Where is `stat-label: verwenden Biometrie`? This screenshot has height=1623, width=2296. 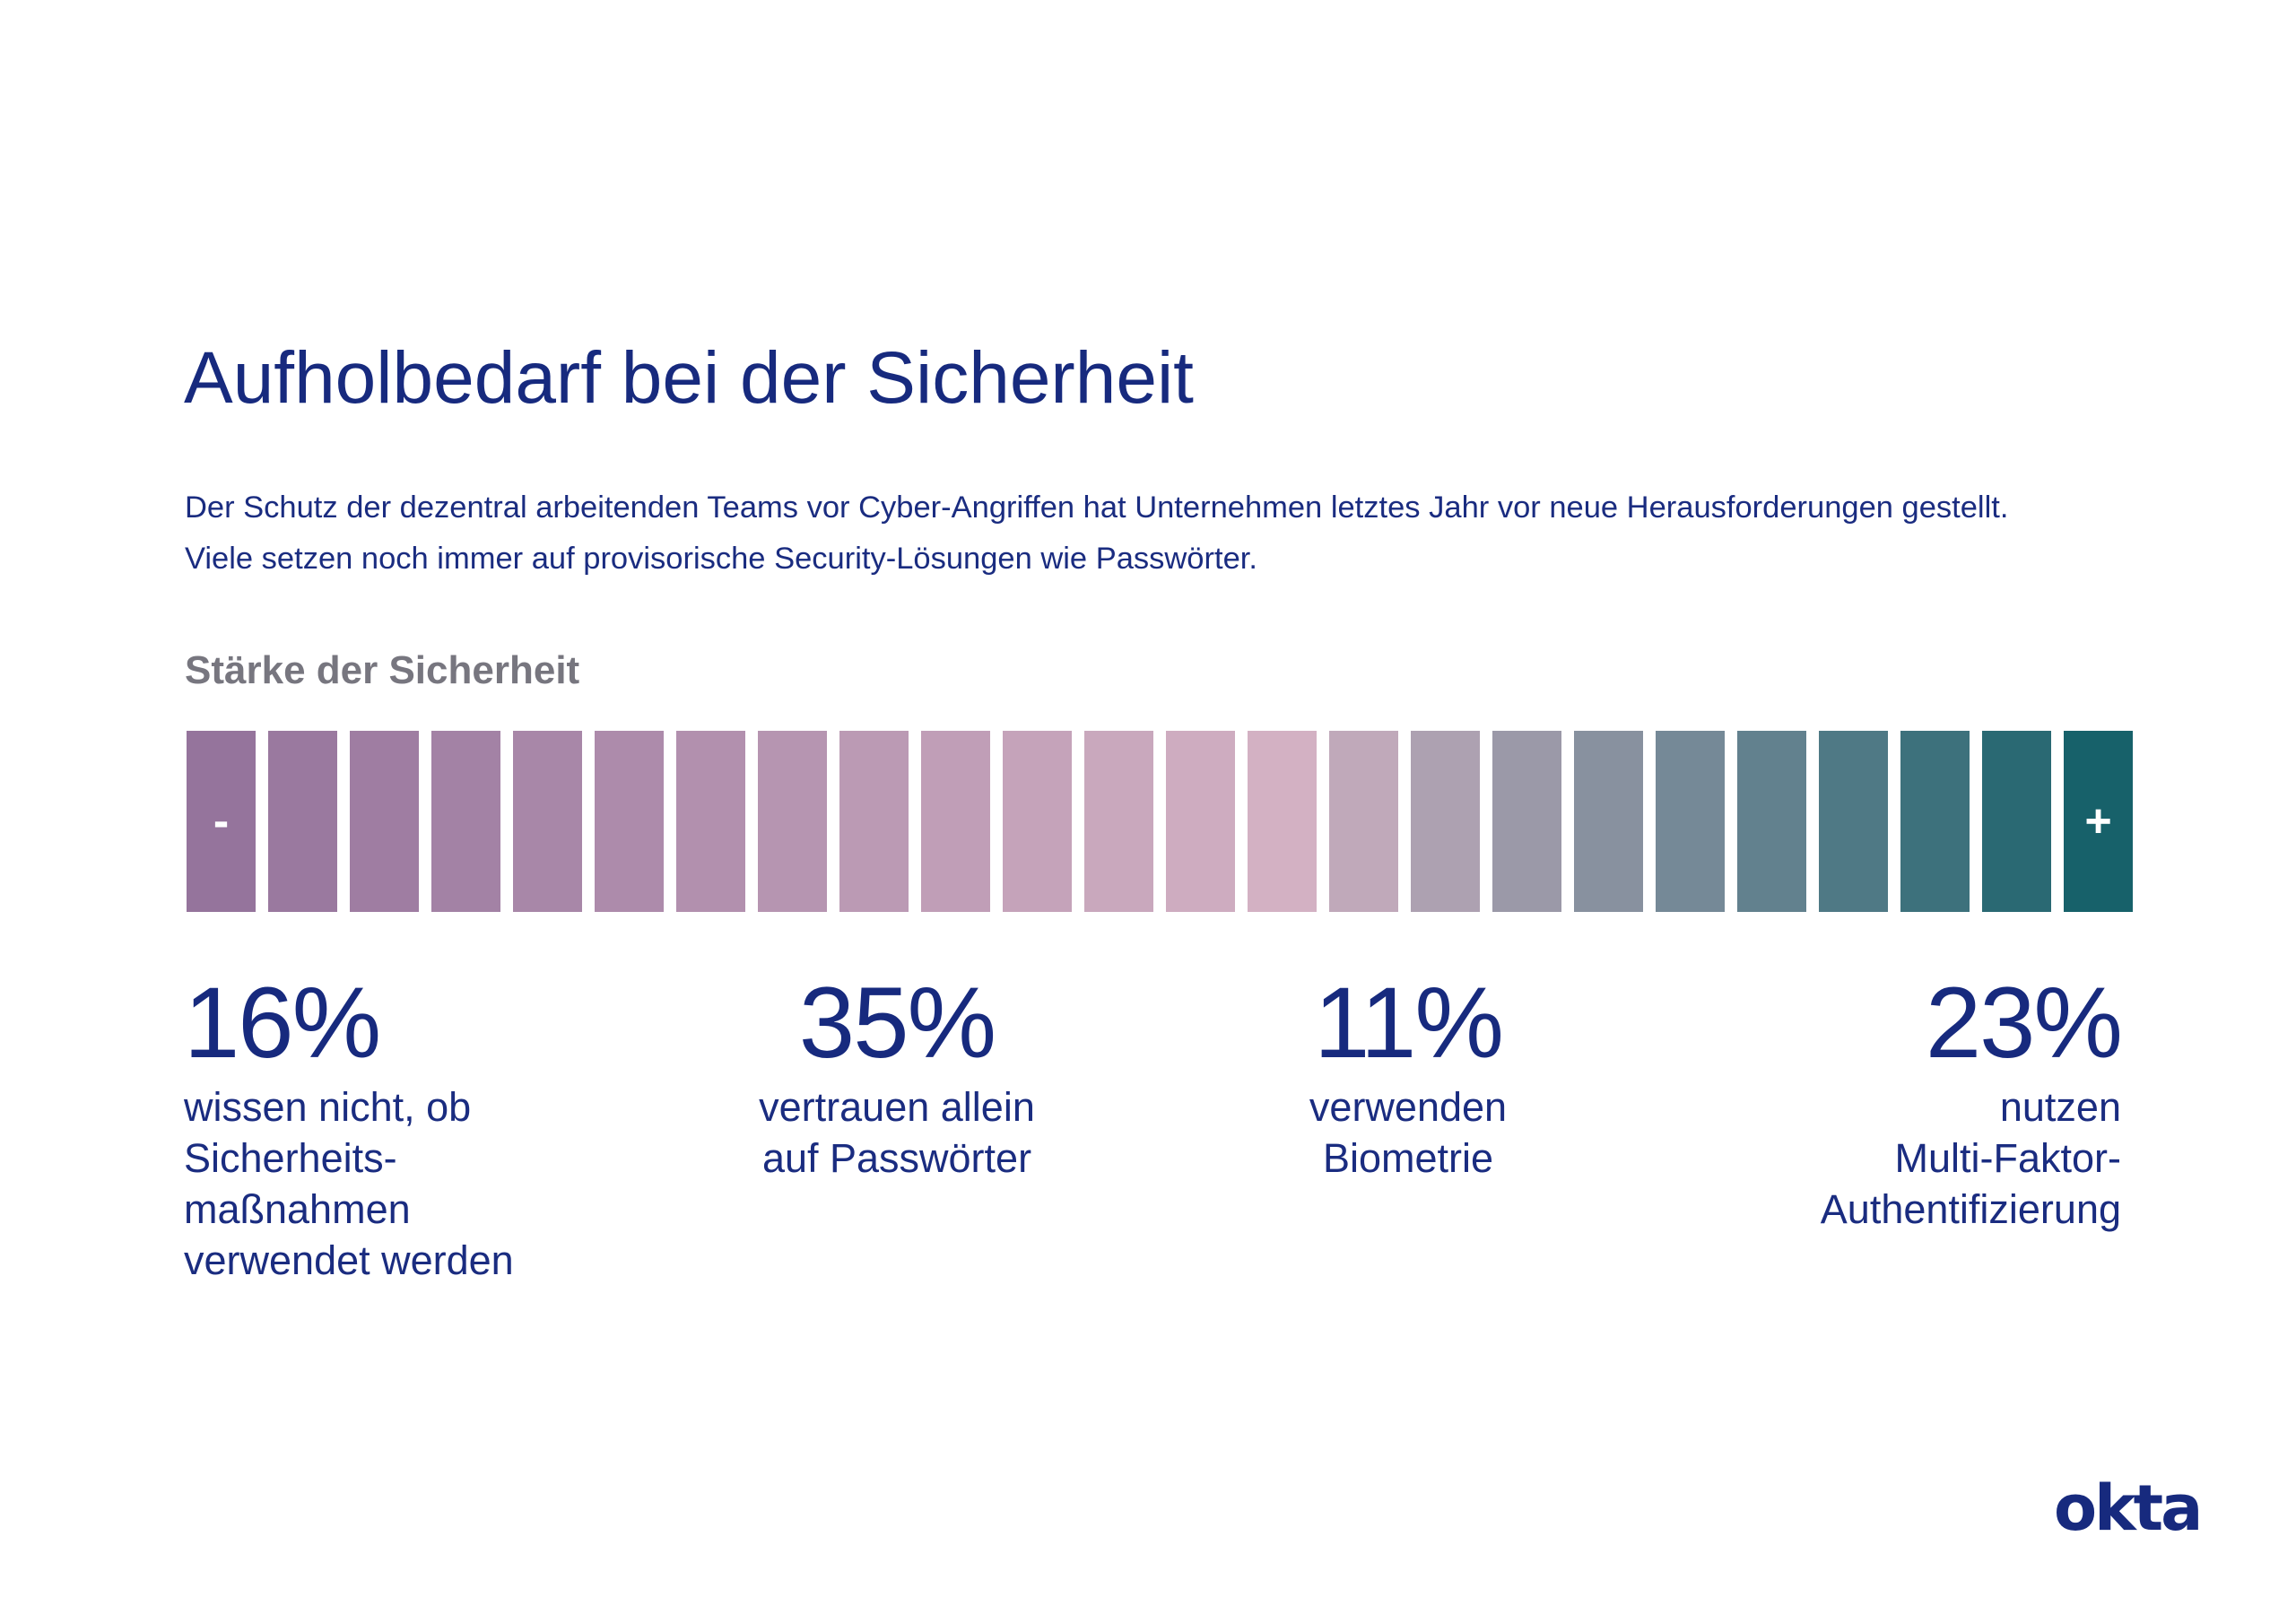
stat-label: verwenden Biometrie is located at coordinates (1408, 1132).